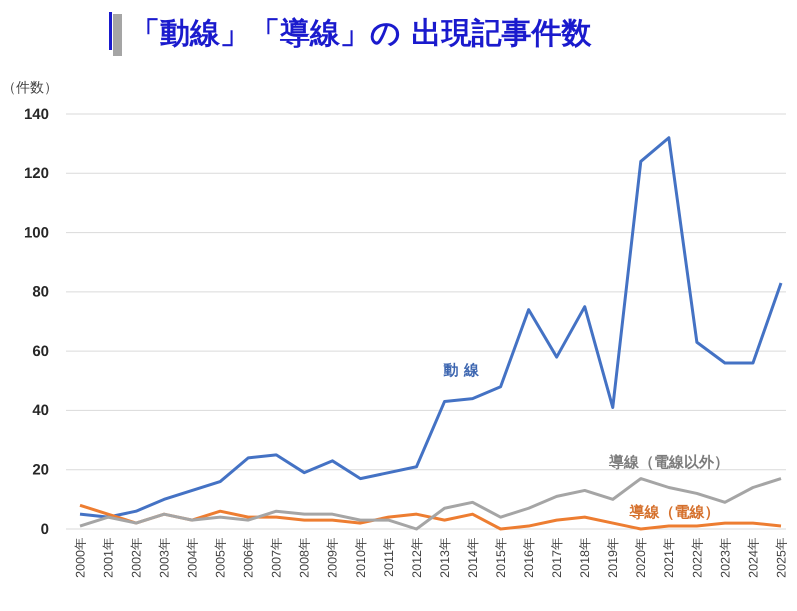  What do you see at coordinates (669, 557) in the screenshot?
I see `x-tick-label: 2021年` at bounding box center [669, 557].